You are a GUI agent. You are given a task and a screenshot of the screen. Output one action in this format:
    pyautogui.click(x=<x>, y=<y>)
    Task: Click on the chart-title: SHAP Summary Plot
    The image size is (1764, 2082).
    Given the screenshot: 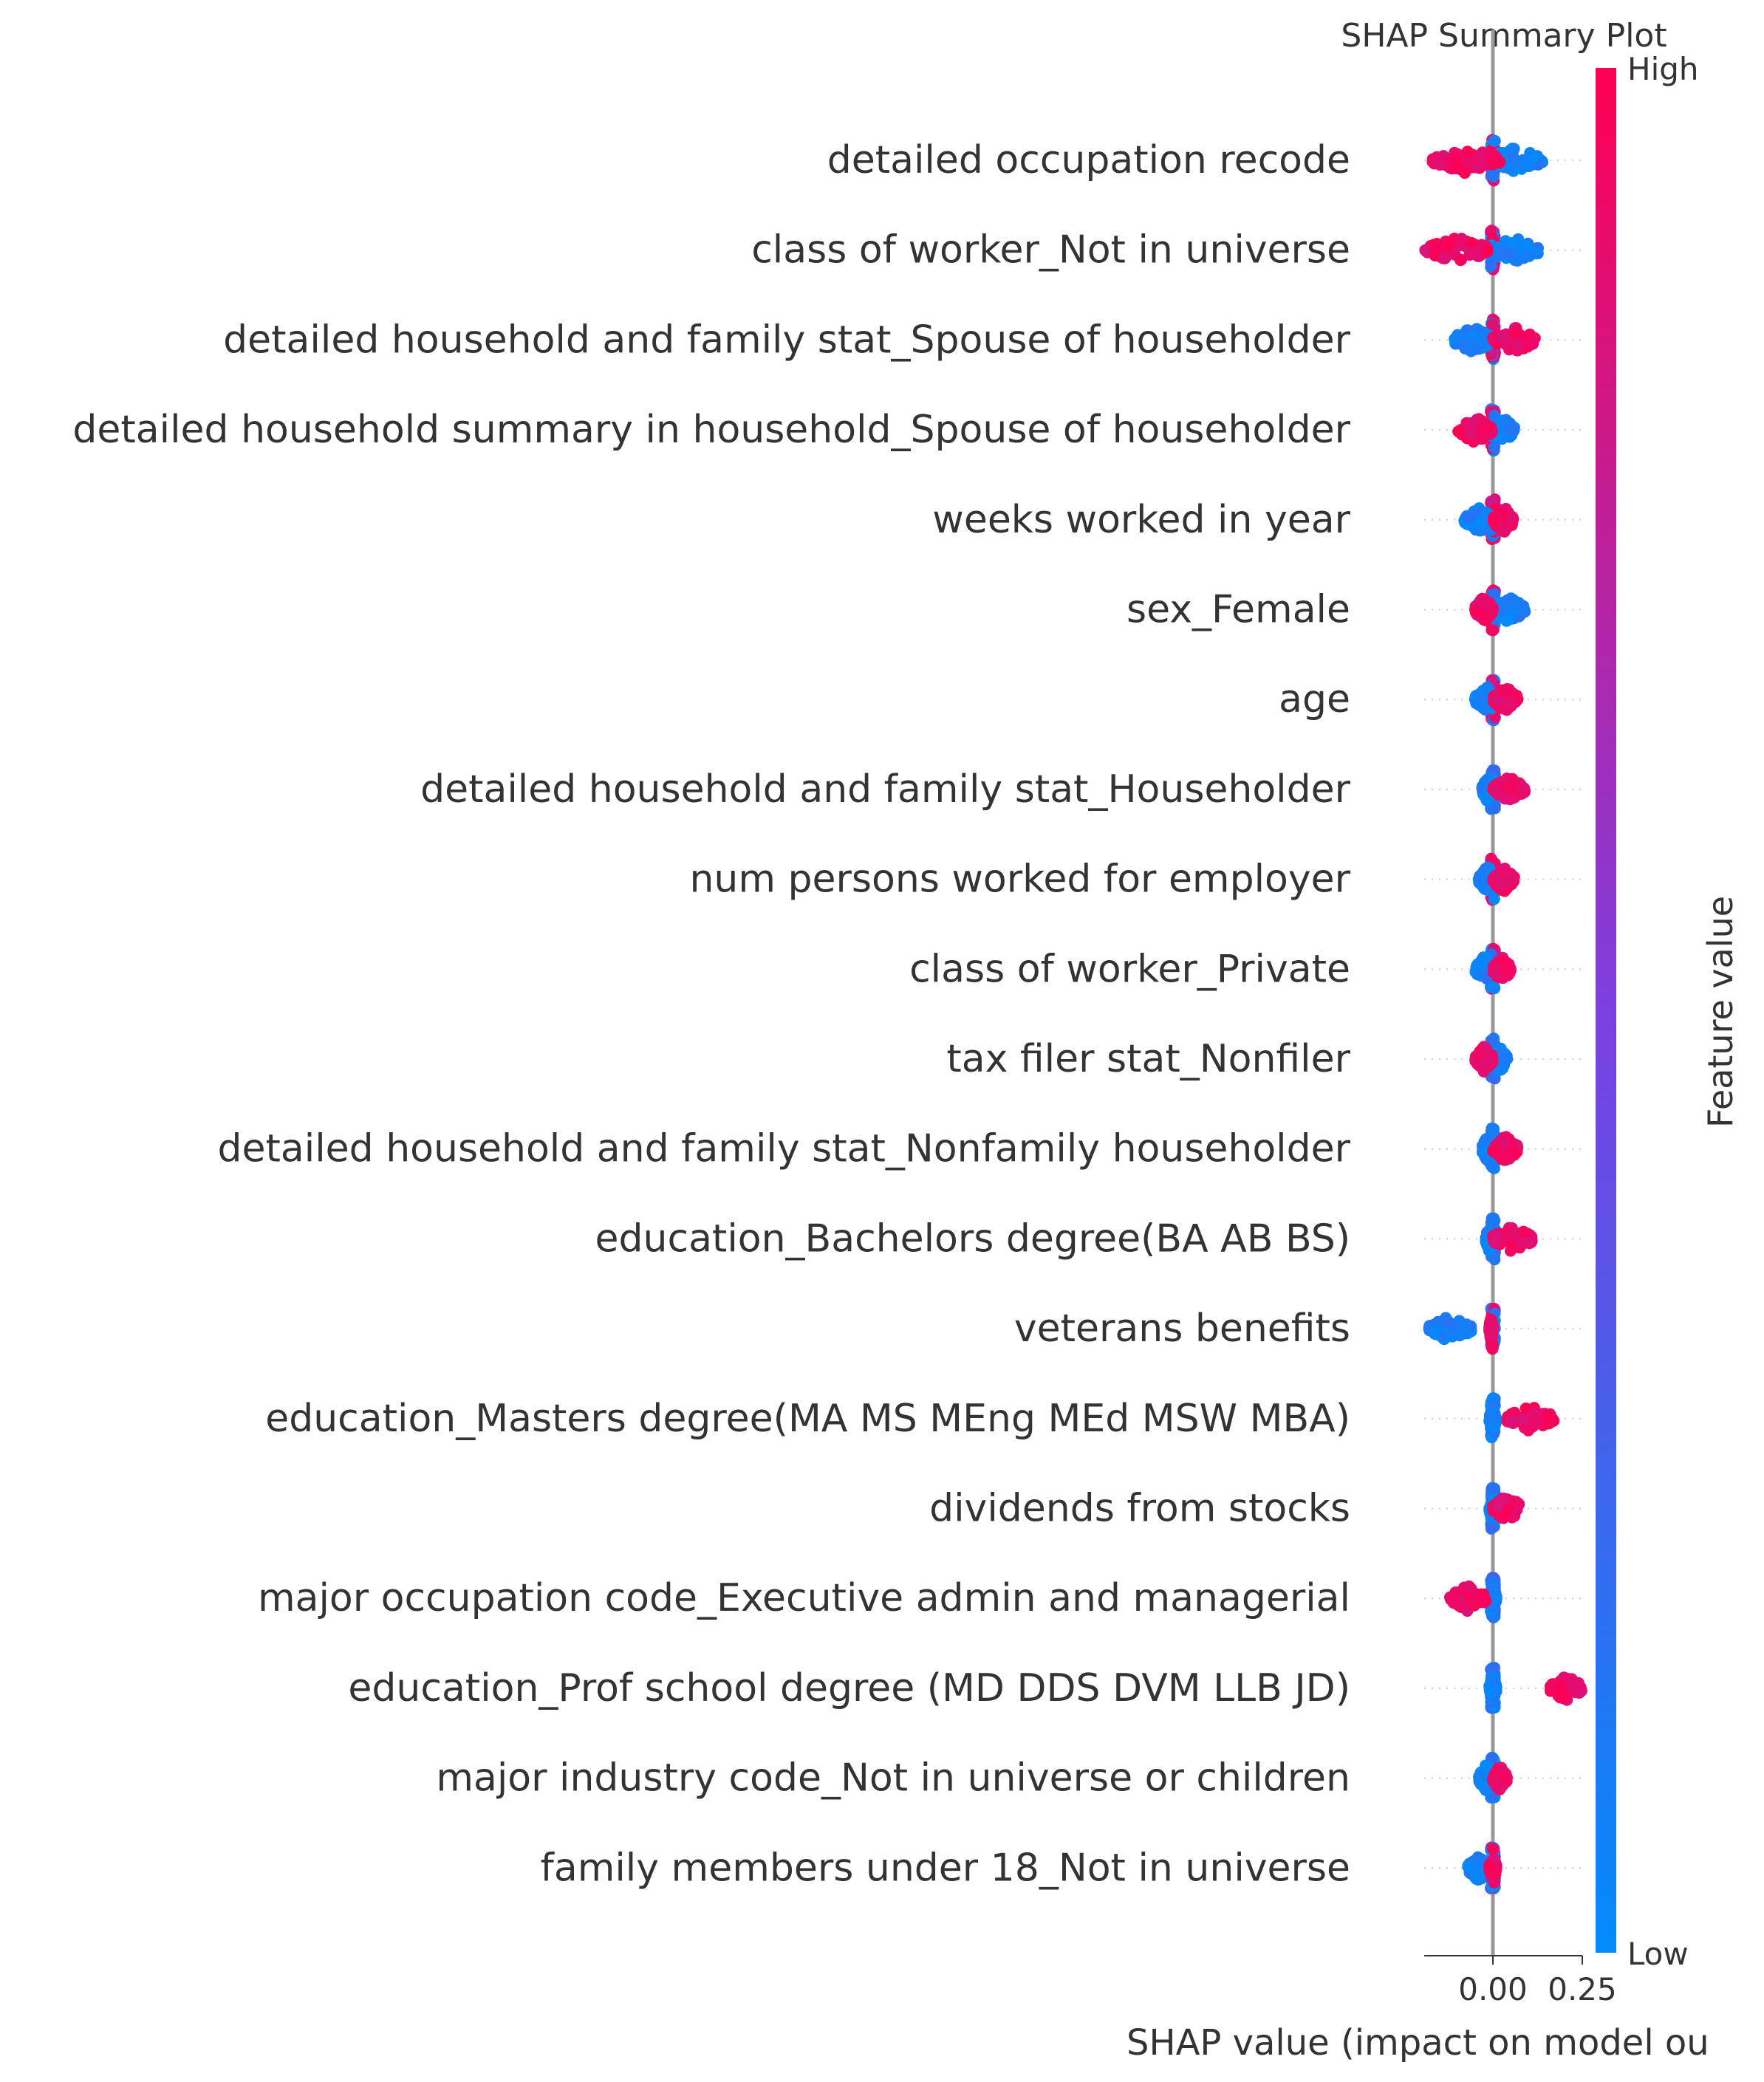 What is the action you would take?
    pyautogui.click(x=1503, y=36)
    